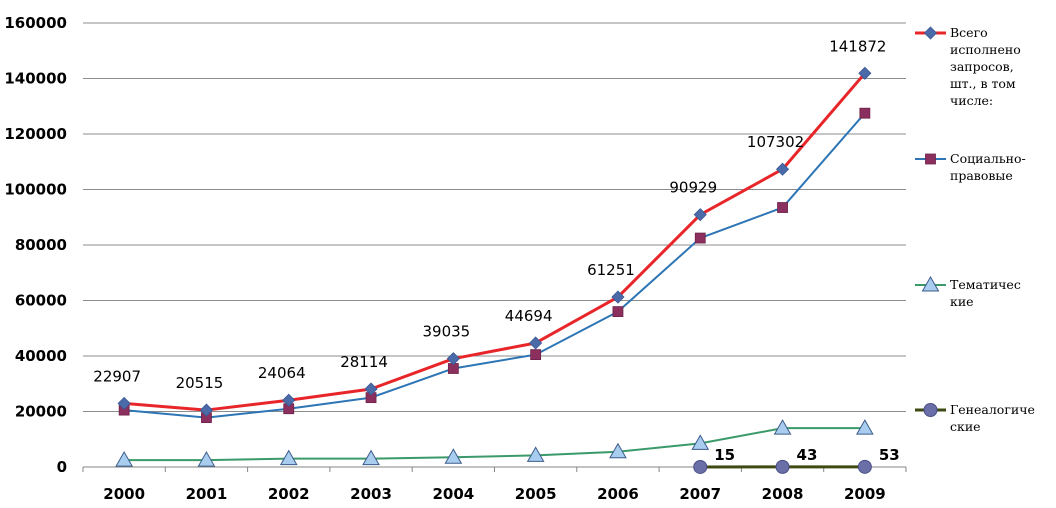 The image size is (1056, 508). I want to click on data-label: 22907, so click(117, 376).